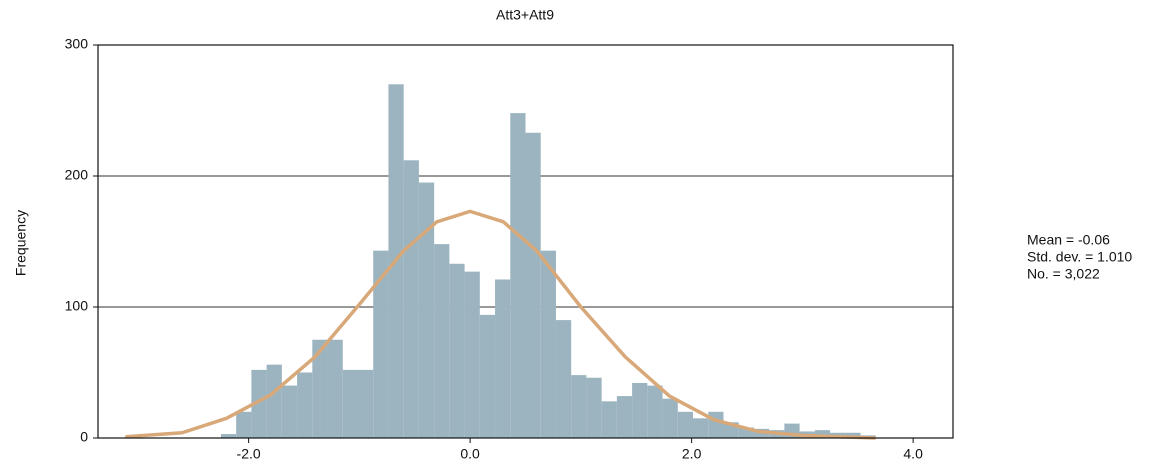 This screenshot has height=473, width=1170. I want to click on x-tick-label: 0.0, so click(470, 454).